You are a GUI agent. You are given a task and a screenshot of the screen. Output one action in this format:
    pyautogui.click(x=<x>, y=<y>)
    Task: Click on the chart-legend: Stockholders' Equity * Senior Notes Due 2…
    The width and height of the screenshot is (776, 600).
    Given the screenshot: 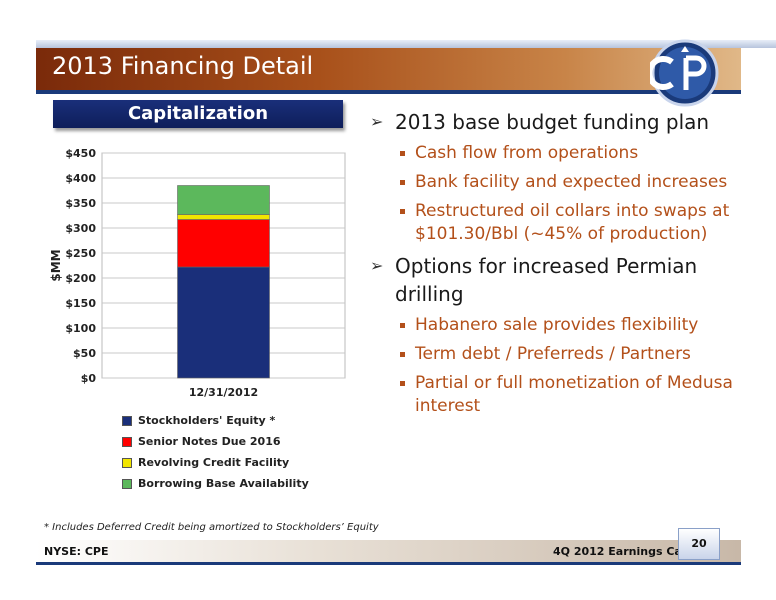 What is the action you would take?
    pyautogui.click(x=215, y=452)
    